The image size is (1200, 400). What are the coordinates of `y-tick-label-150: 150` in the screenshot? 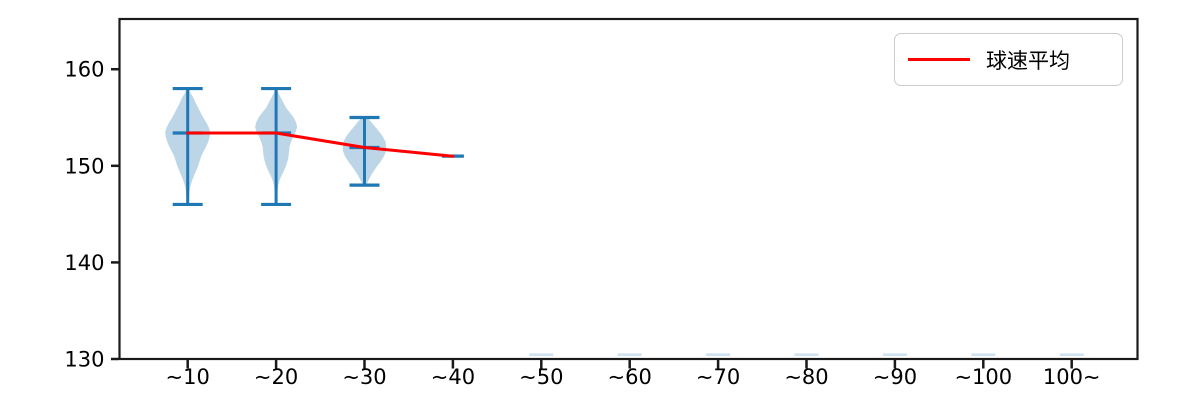 It's located at (84, 166).